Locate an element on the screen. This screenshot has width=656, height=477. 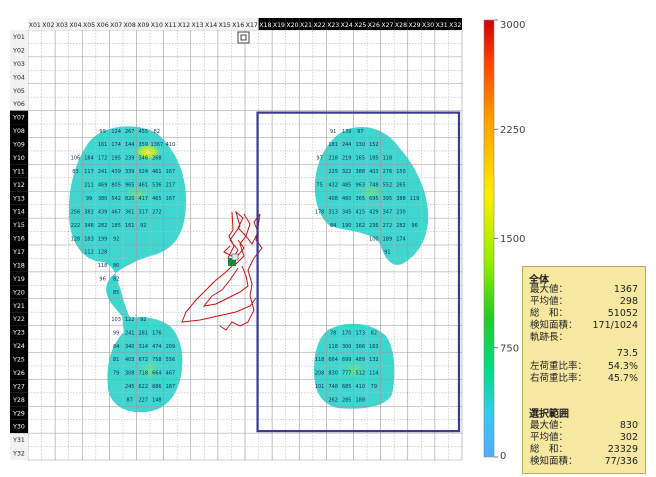
row-label: Y16 is located at coordinates (18, 239).